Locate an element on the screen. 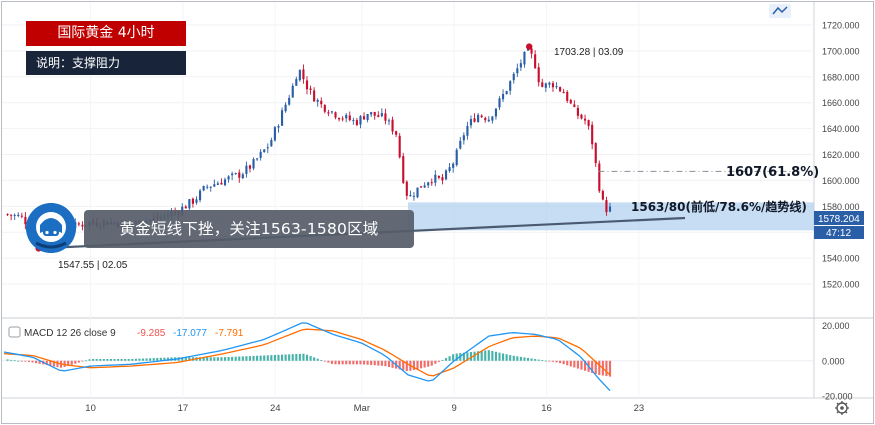 Image resolution: width=875 pixels, height=425 pixels. analyst-avatar is located at coordinates (51, 228).